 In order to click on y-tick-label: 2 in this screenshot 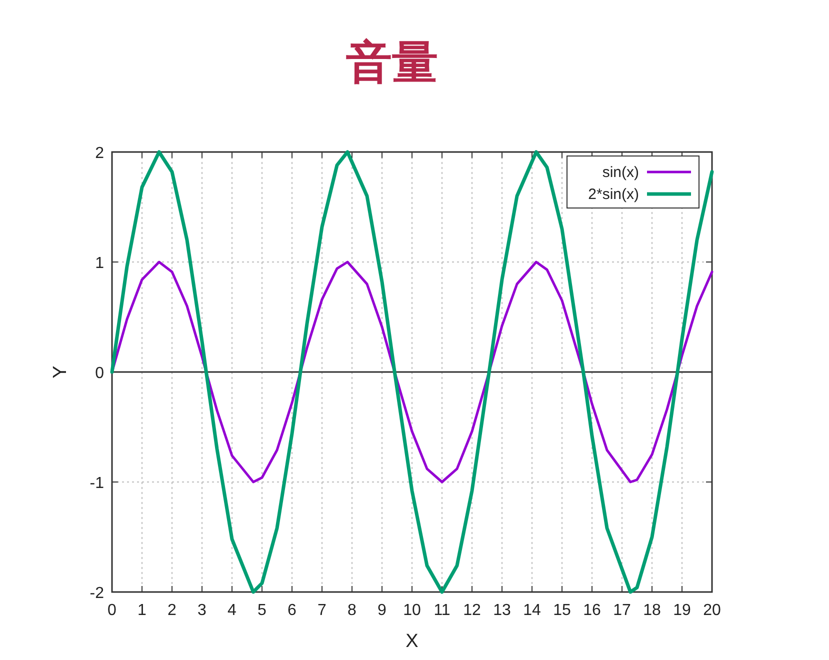, I will do `click(99, 153)`.